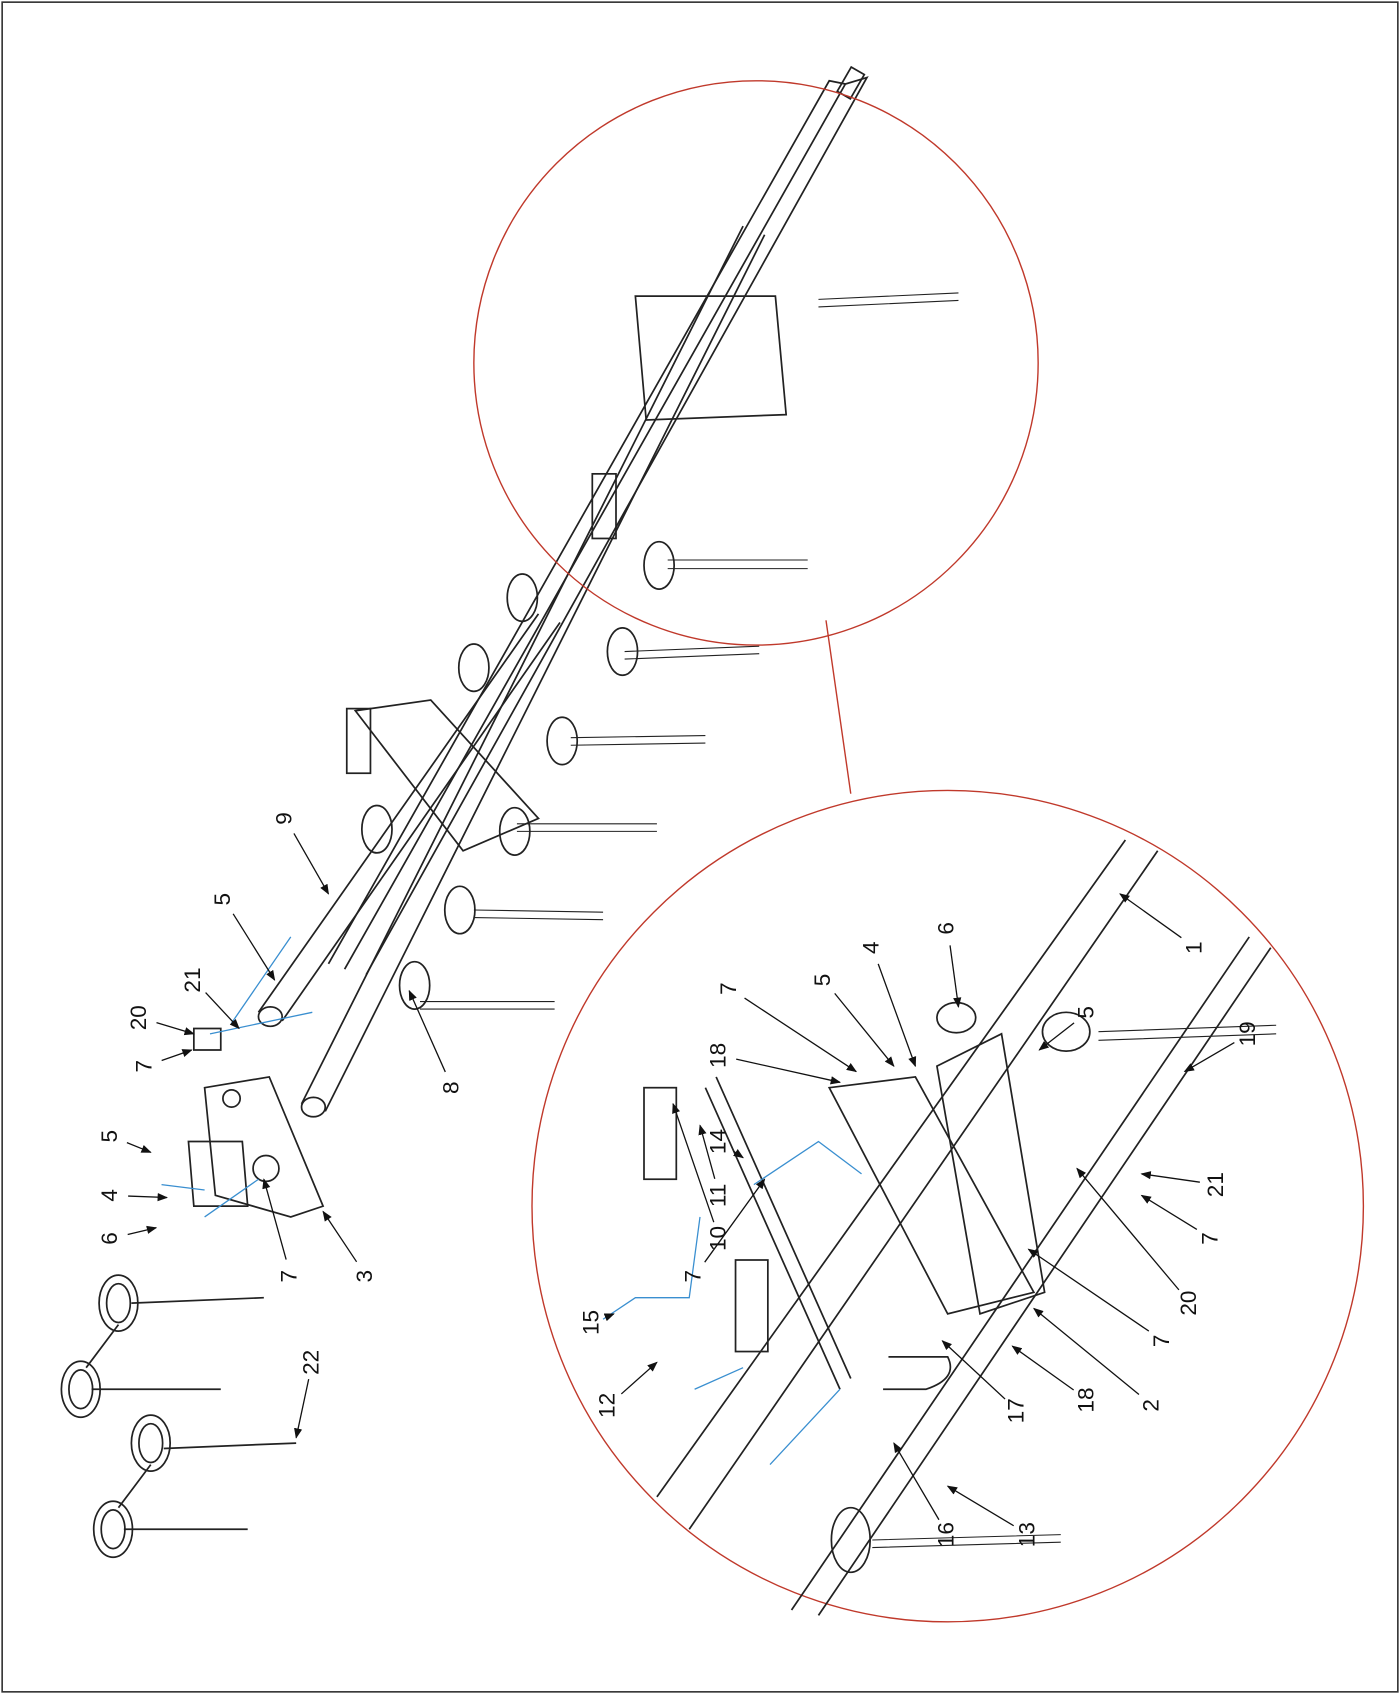  Describe the element at coordinates (606, 1405) in the screenshot. I see `part-number: 12` at that location.